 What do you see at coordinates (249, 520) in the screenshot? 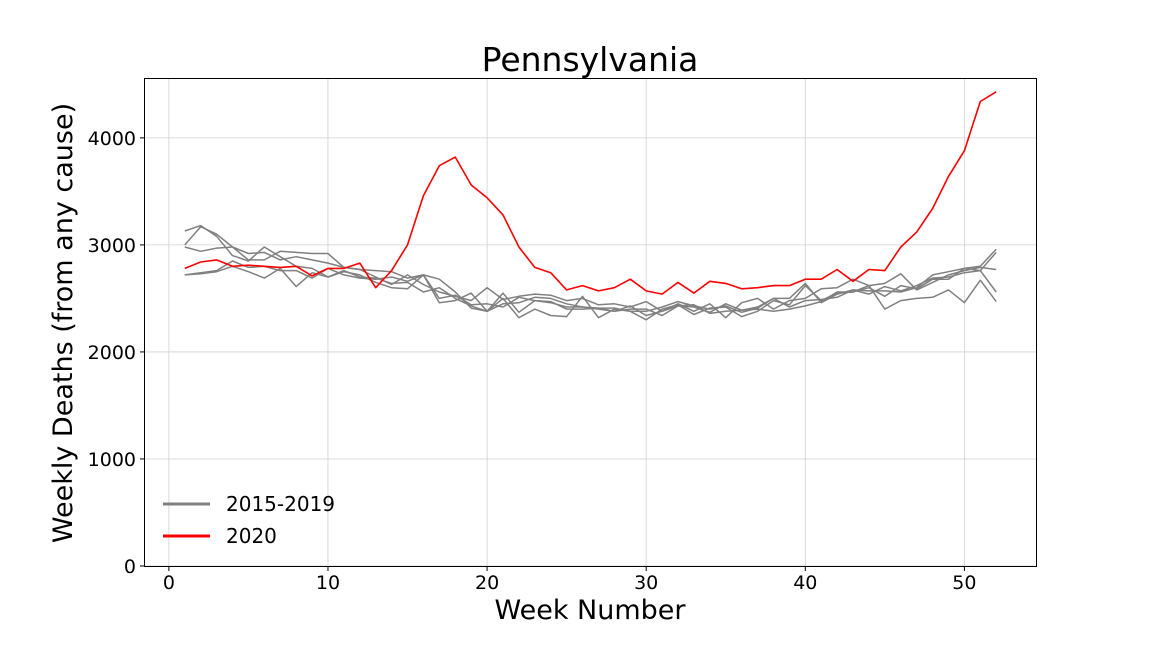
I see `legend: 2015-2019 2020` at bounding box center [249, 520].